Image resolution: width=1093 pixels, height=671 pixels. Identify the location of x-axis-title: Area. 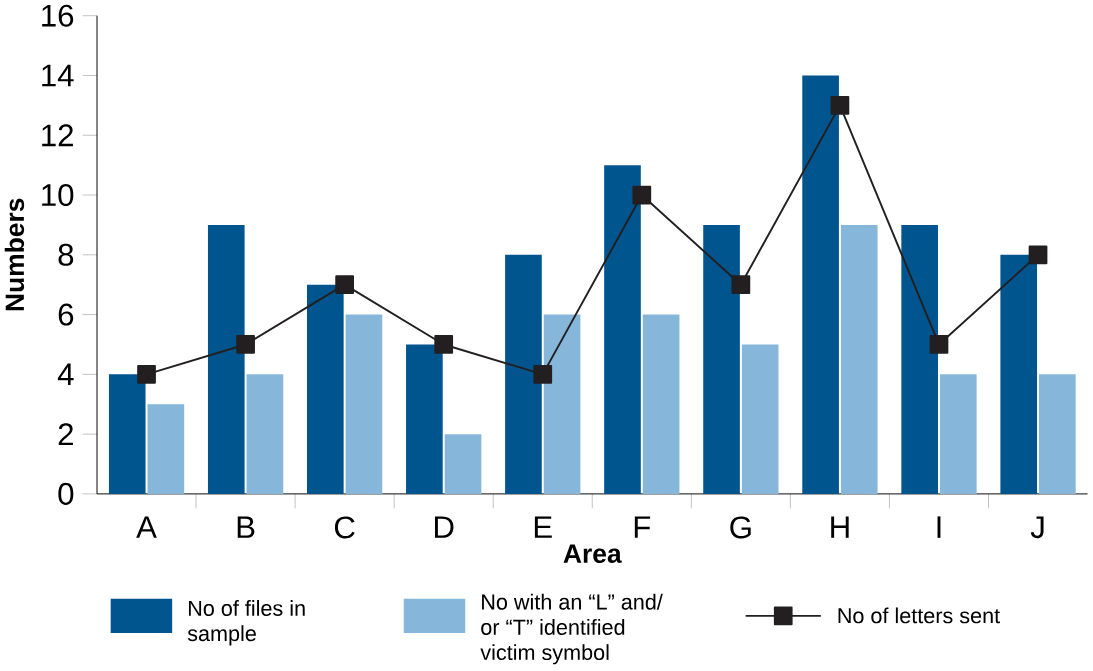
(592, 554).